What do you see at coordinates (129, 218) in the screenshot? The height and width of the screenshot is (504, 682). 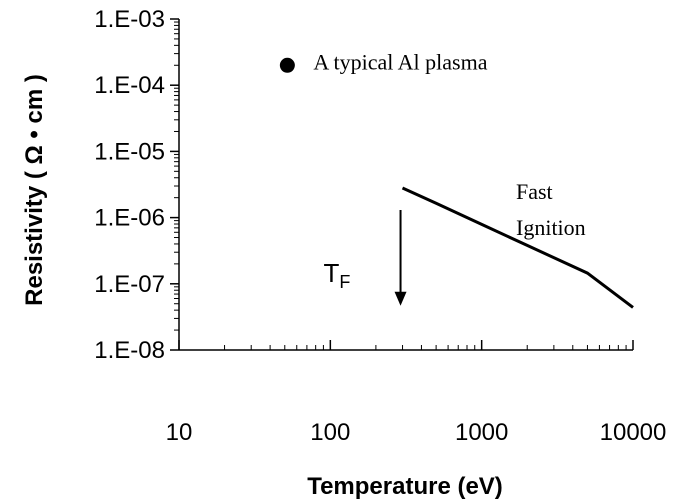 I see `y-tick-label: 1.E-06` at bounding box center [129, 218].